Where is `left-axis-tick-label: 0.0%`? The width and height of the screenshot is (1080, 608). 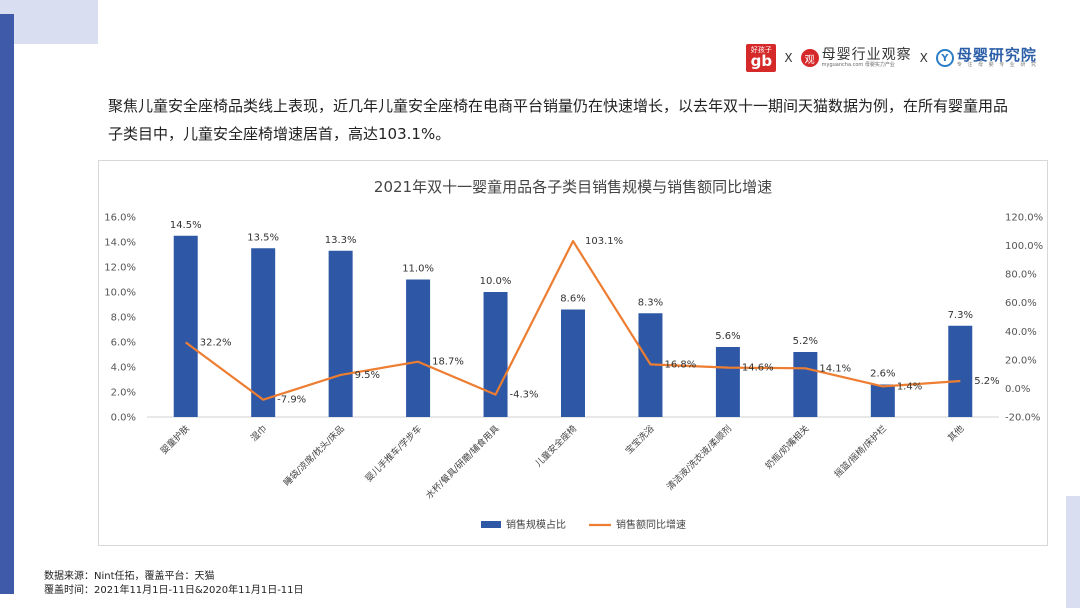
left-axis-tick-label: 0.0% is located at coordinates (123, 418).